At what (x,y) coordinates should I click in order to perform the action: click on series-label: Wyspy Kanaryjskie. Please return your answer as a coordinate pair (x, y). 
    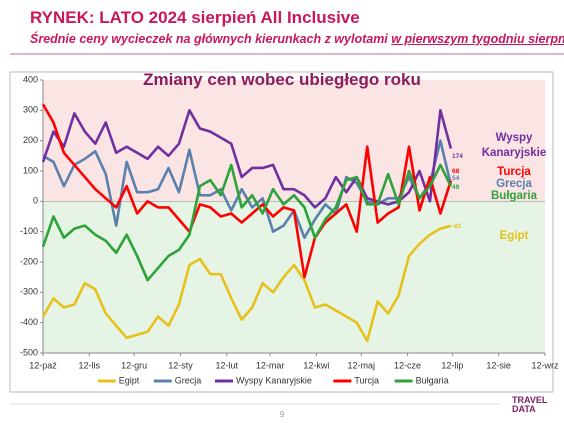
    Looking at the image, I should click on (514, 145).